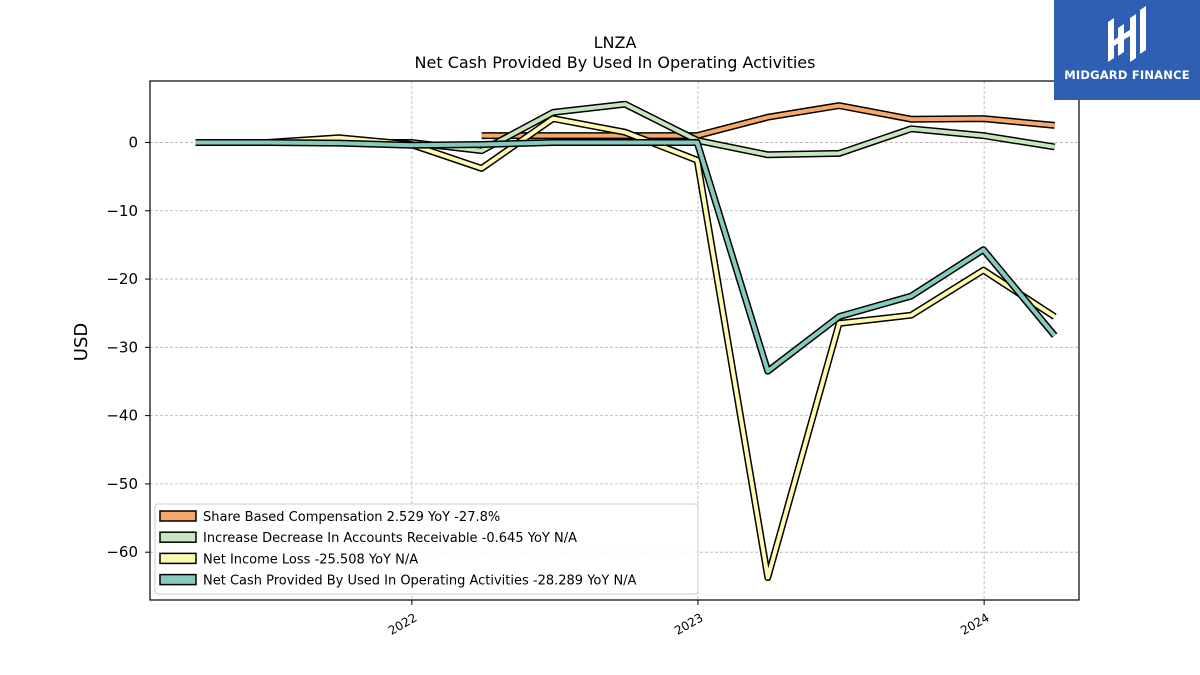  I want to click on y-tick-label: 0, so click(133, 142).